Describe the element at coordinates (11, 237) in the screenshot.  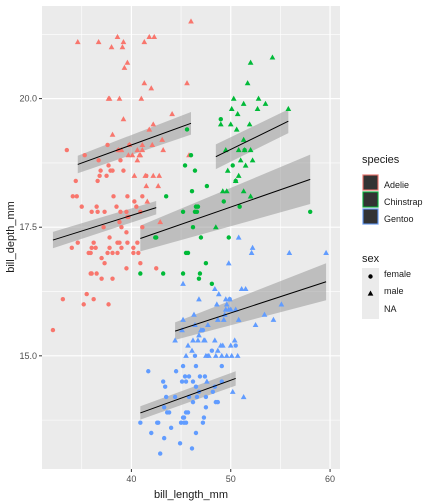
I see `y-axis-title: bill_depth_mm` at that location.